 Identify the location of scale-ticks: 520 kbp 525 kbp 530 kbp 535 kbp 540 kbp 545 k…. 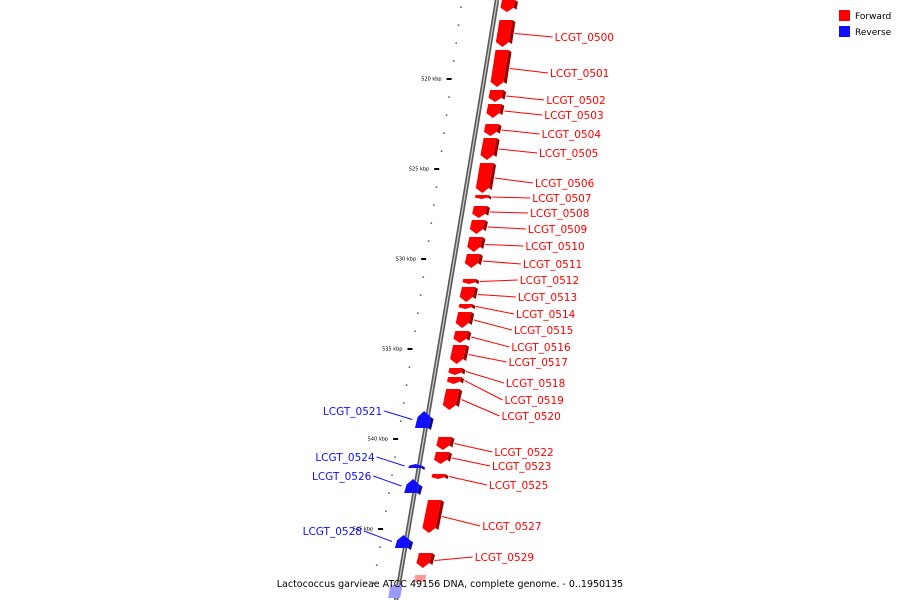
(407, 295).